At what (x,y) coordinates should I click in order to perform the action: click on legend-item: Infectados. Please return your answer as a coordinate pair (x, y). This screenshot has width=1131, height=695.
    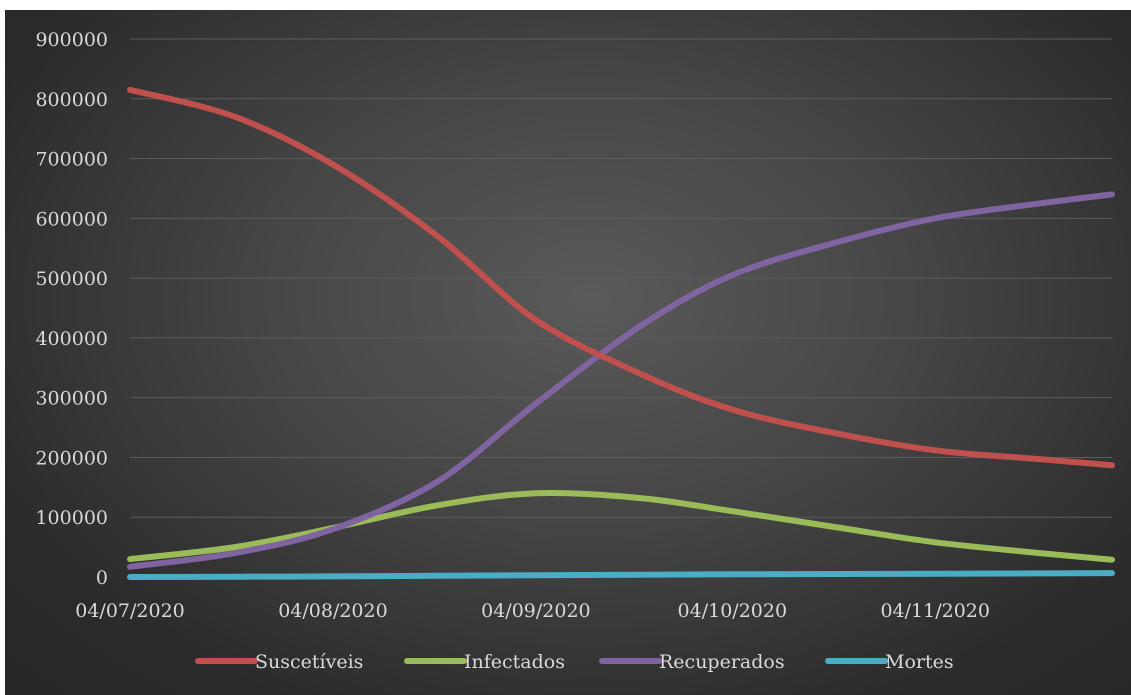
    Looking at the image, I should click on (484, 662).